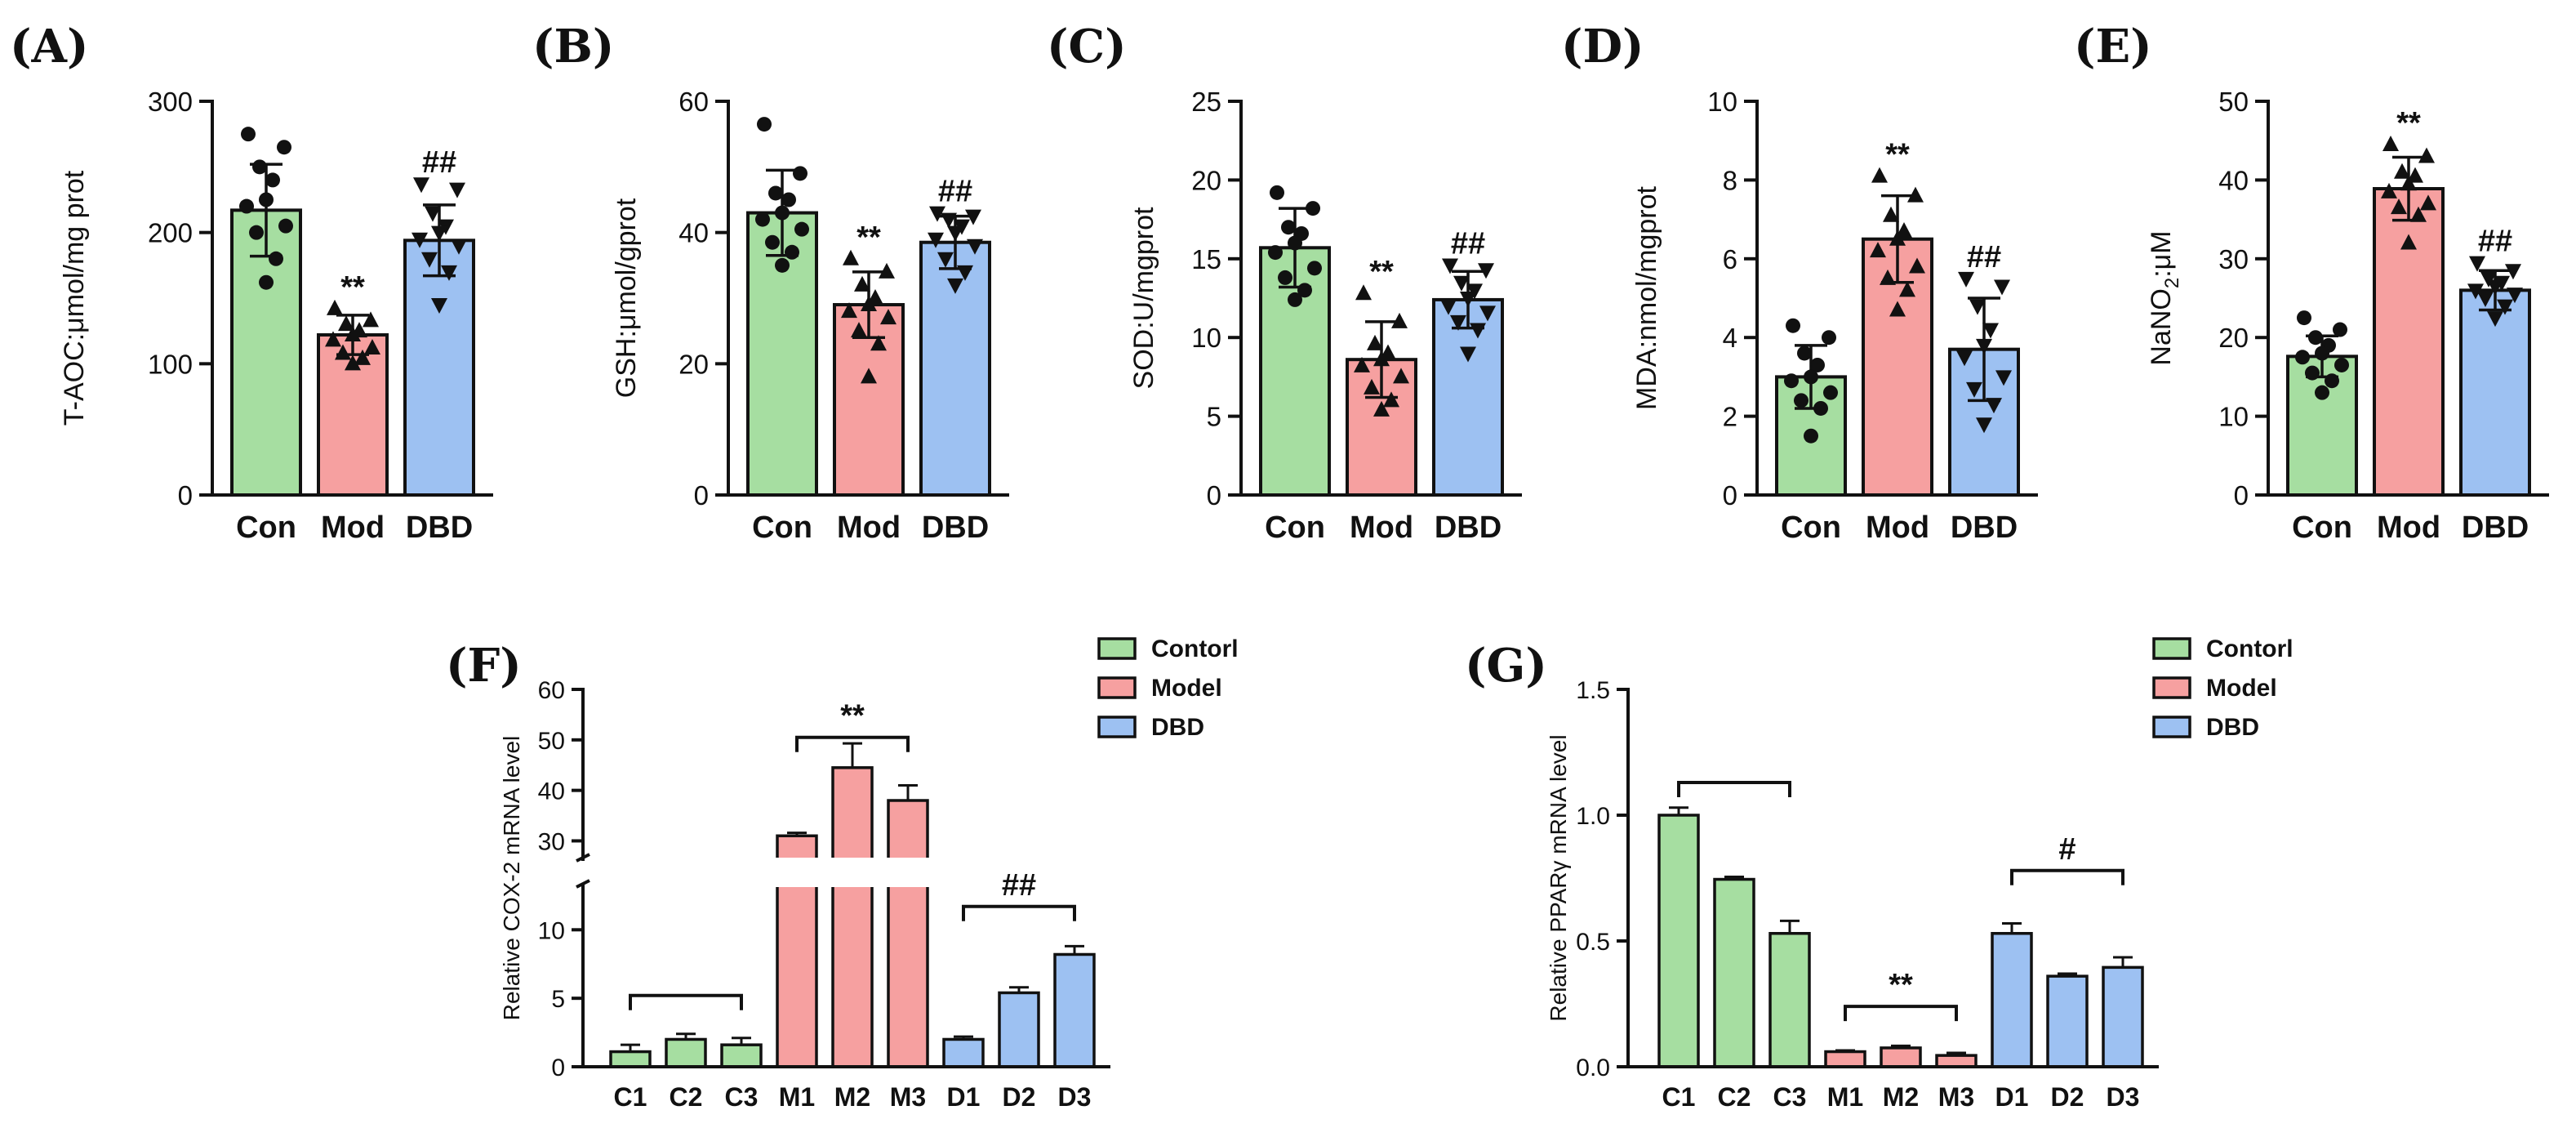  What do you see at coordinates (2233, 259) in the screenshot?
I see `y-tick-label: 30` at bounding box center [2233, 259].